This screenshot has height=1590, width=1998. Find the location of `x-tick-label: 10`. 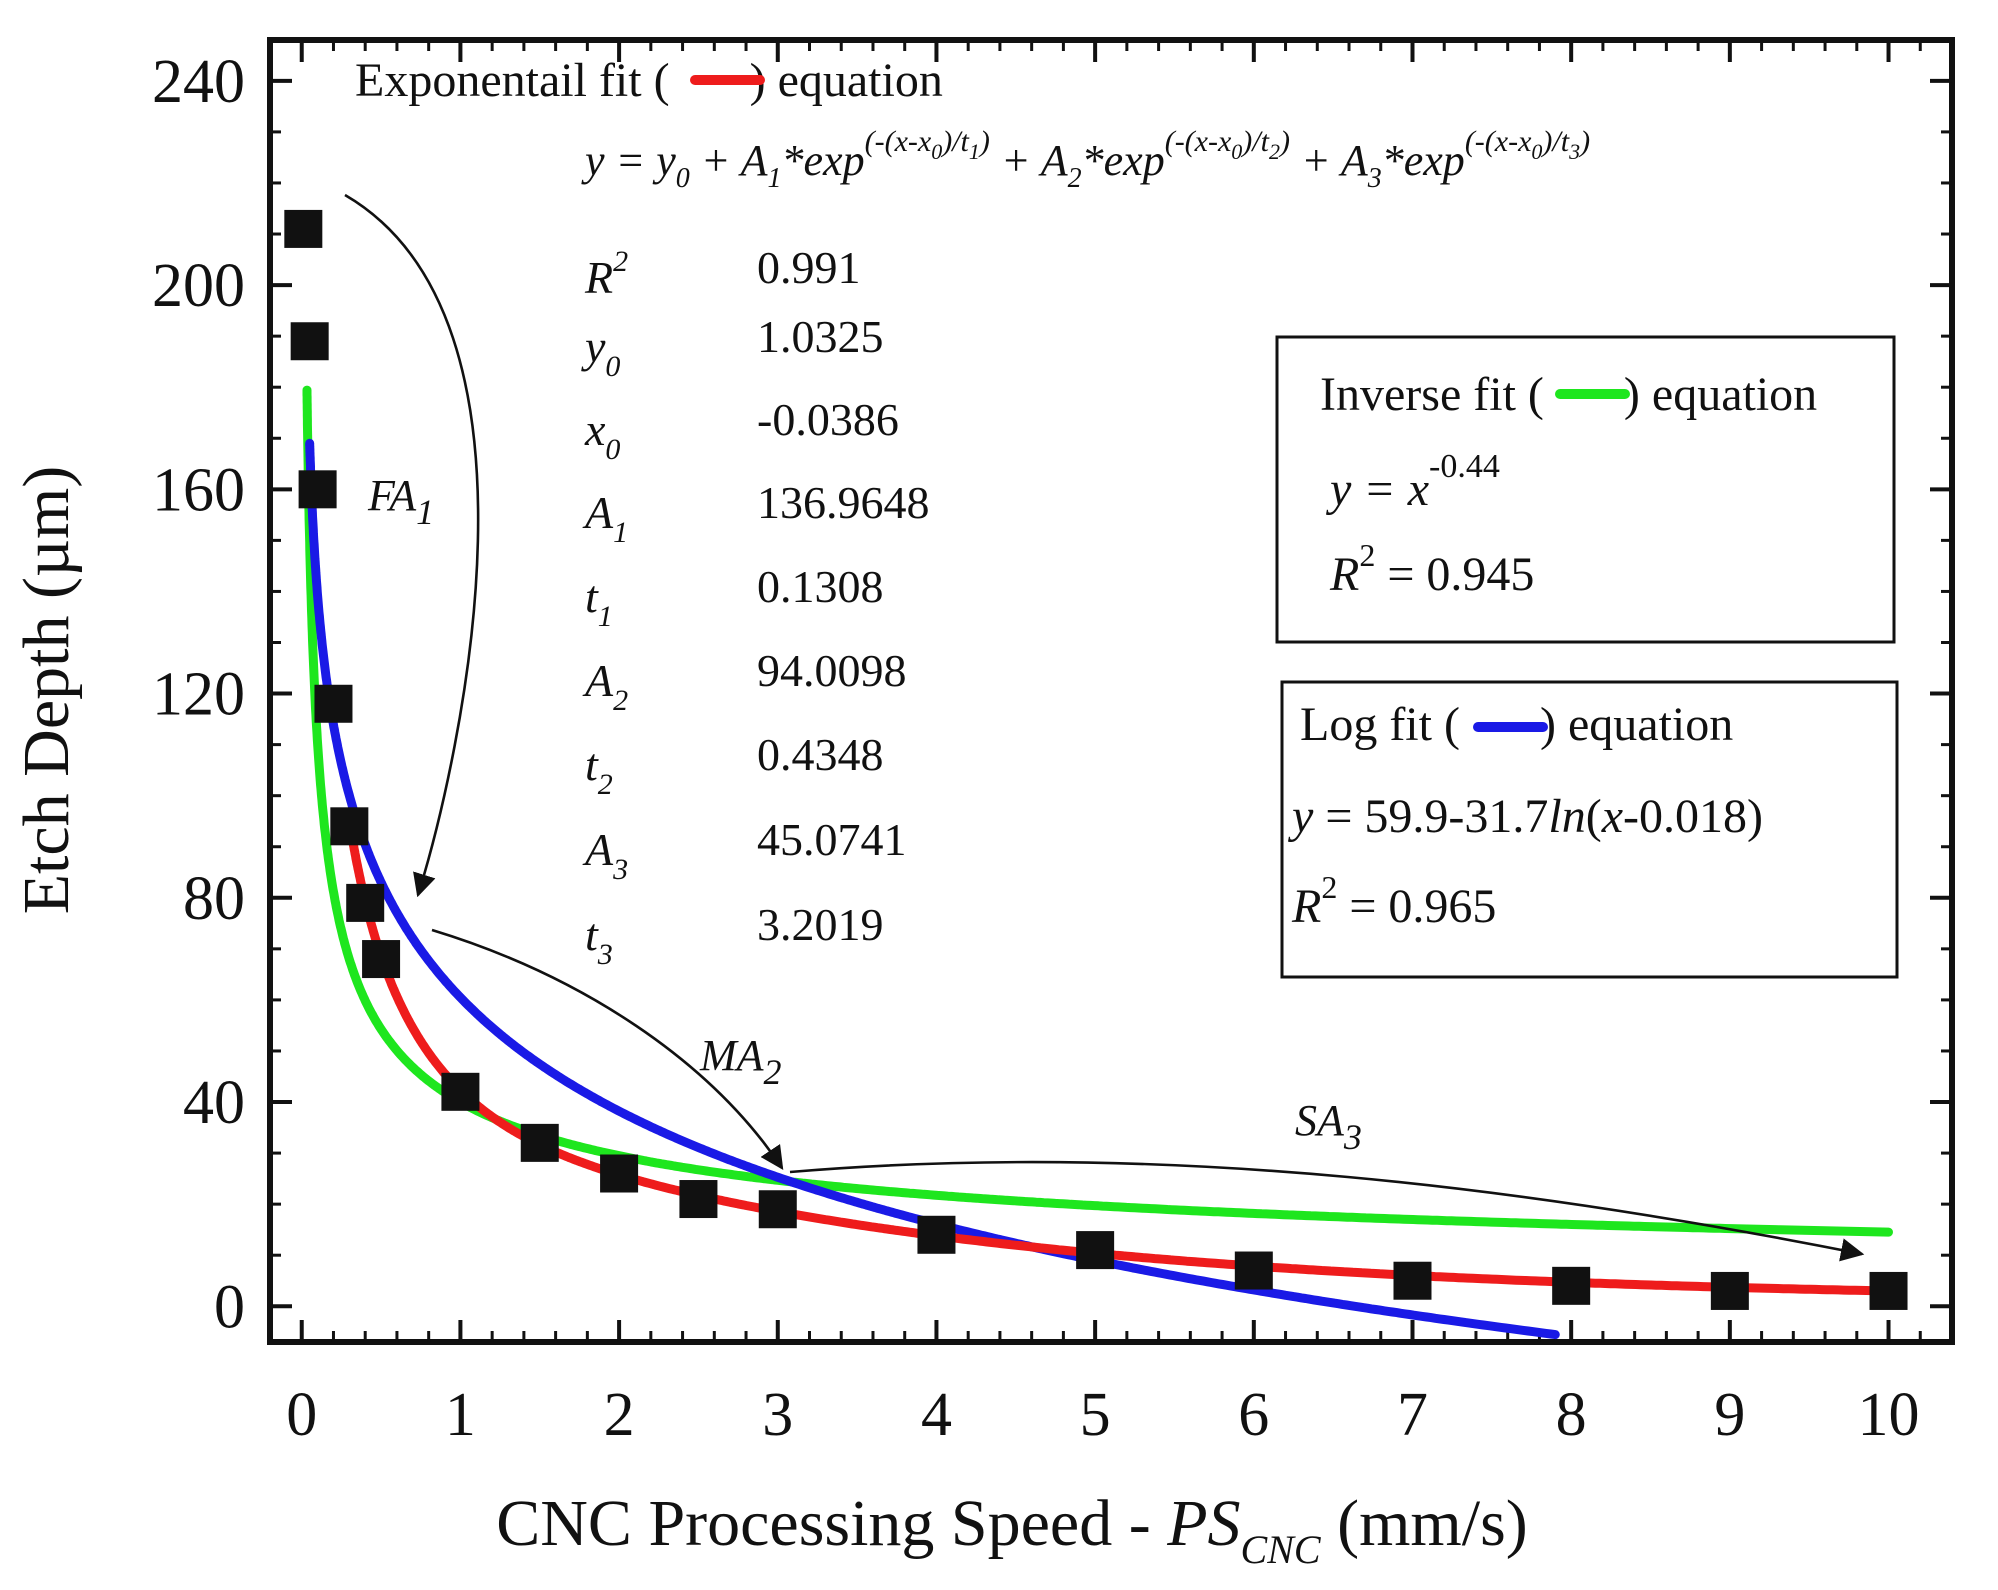

x-tick-label: 10 is located at coordinates (1889, 1415).